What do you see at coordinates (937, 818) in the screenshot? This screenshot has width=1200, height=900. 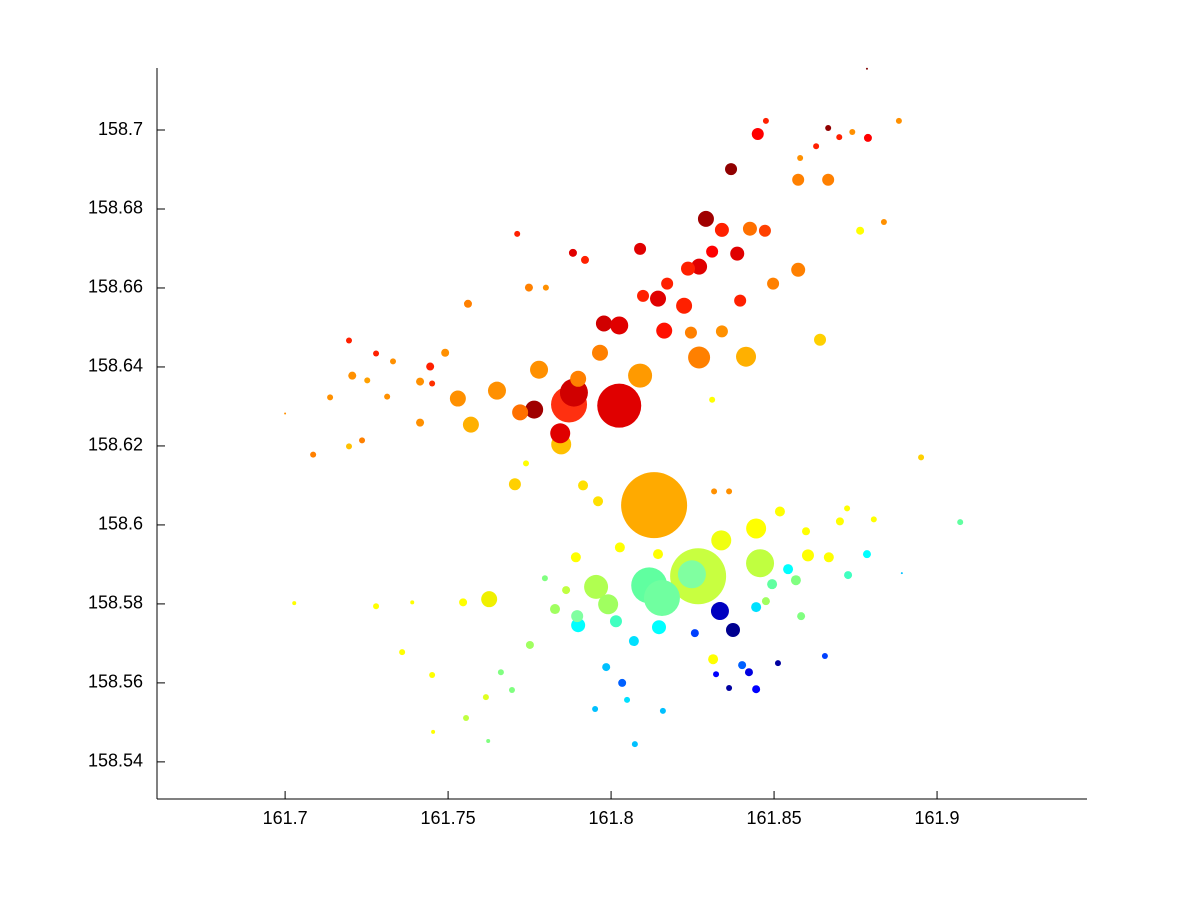 I see `x-tick-label: 161.9` at bounding box center [937, 818].